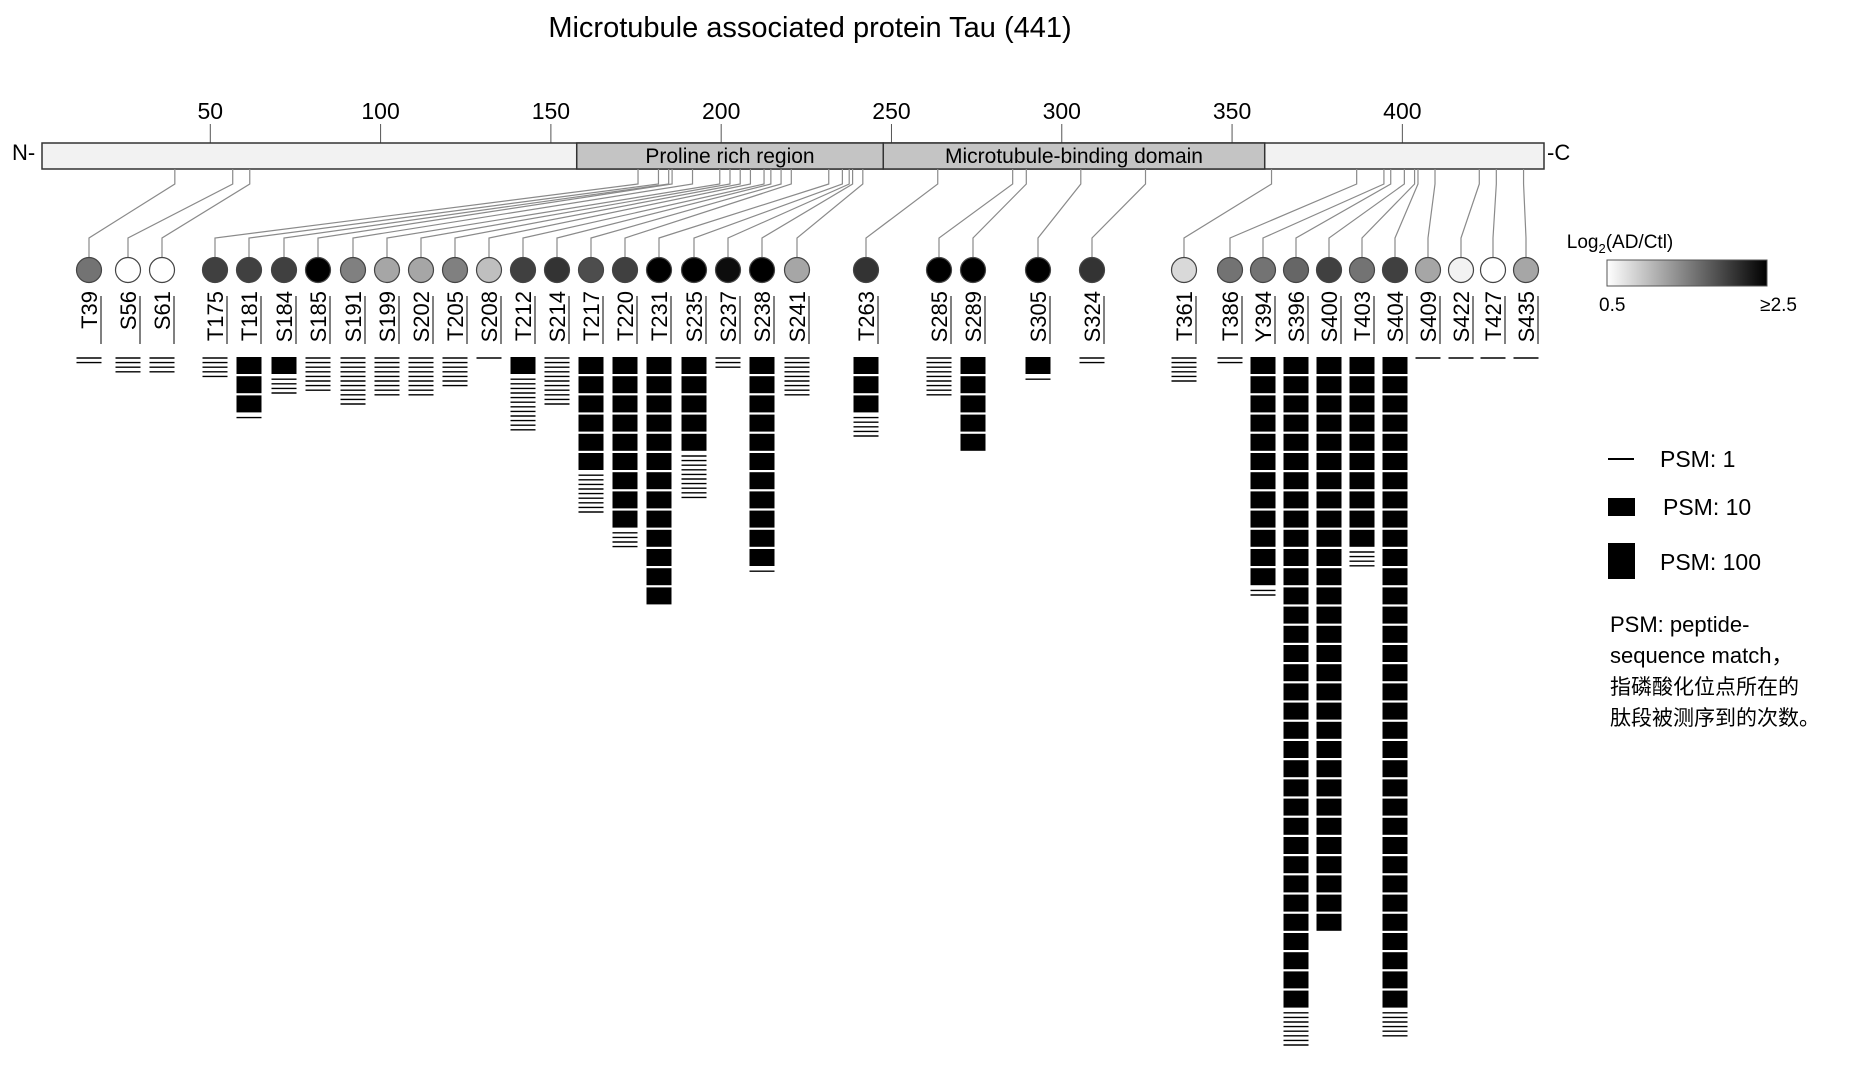 This screenshot has width=1867, height=1078. Describe the element at coordinates (1329, 593) in the screenshot. I see `site-S400: S400` at that location.